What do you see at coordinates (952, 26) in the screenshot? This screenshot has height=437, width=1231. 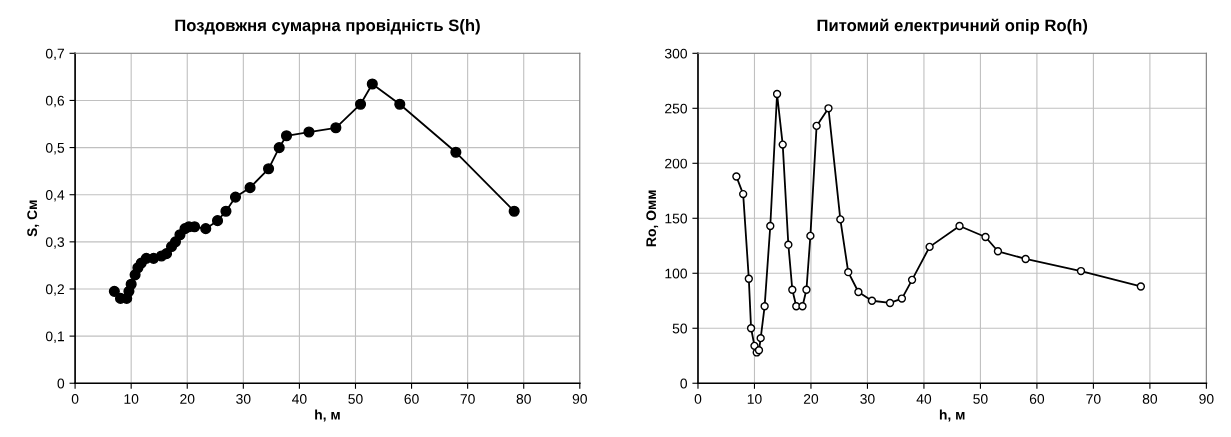 I see `chart-title: Питомий електричний опір Ro(h)` at bounding box center [952, 26].